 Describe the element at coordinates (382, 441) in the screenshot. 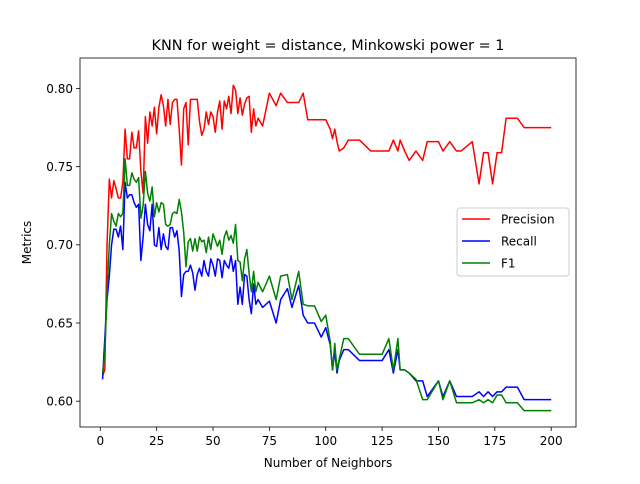

I see `x-tick-label: 125` at that location.